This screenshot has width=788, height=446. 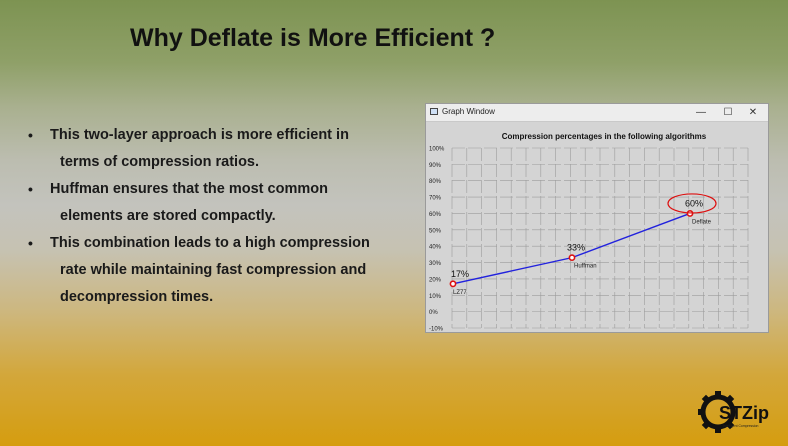 I want to click on chart-series: 17% LZ77 33% Huffman 60% Deflate, so click(x=583, y=244).